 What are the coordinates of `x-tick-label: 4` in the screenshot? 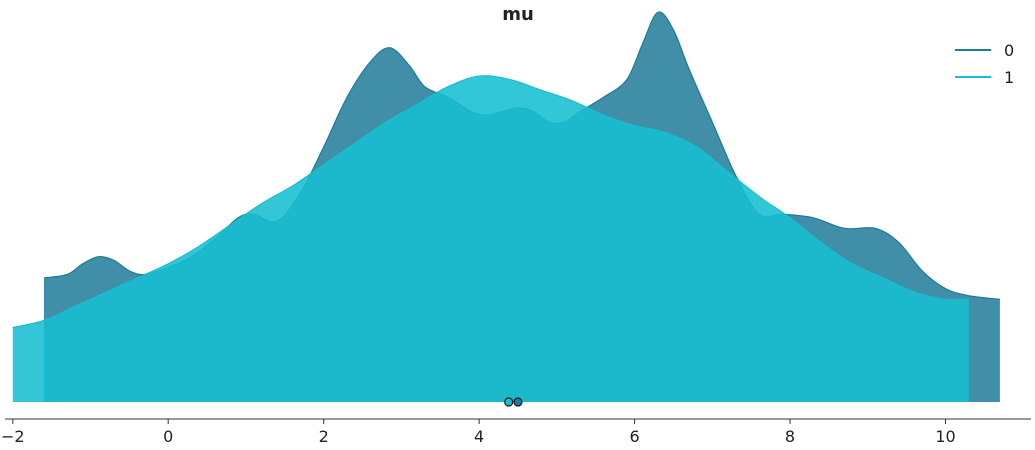 It's located at (479, 436).